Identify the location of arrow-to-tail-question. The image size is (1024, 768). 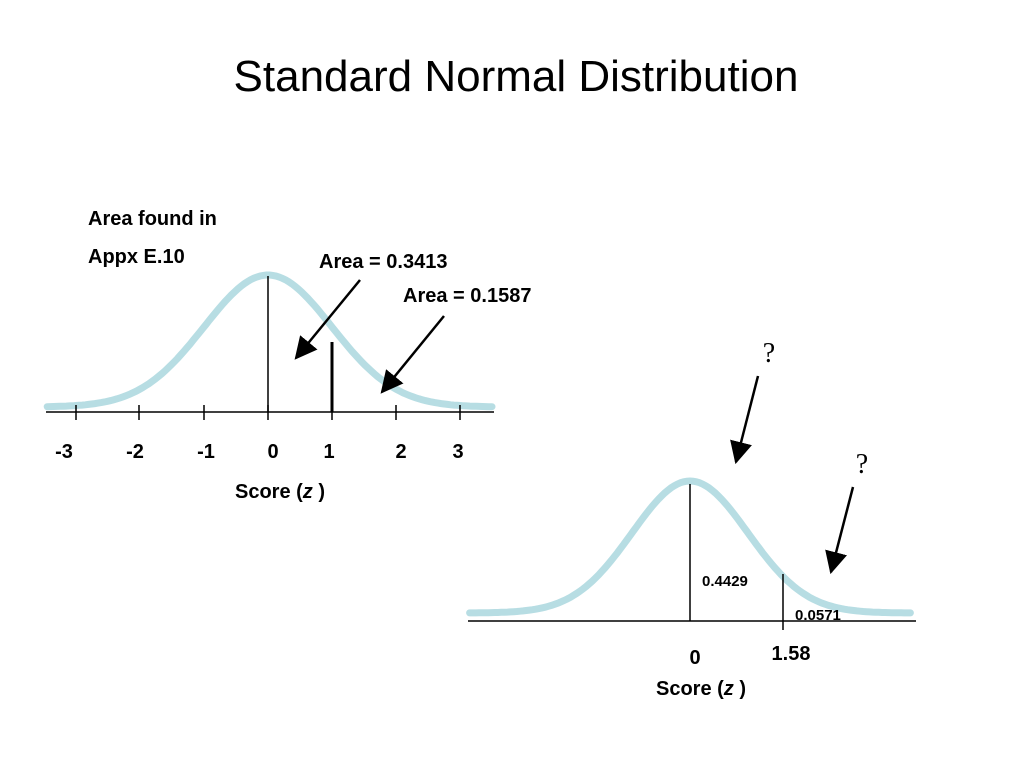
(840, 530).